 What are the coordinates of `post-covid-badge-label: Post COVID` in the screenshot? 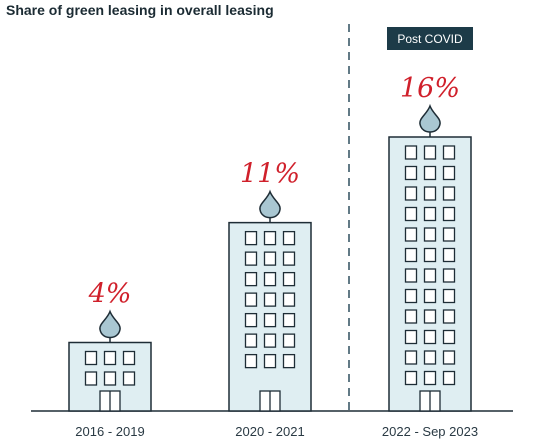 It's located at (430, 39).